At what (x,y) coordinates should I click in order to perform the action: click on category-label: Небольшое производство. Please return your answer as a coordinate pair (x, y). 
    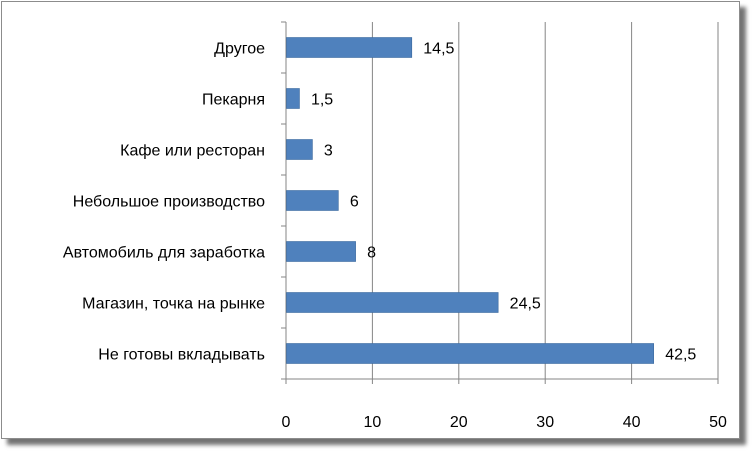
    Looking at the image, I should click on (169, 202).